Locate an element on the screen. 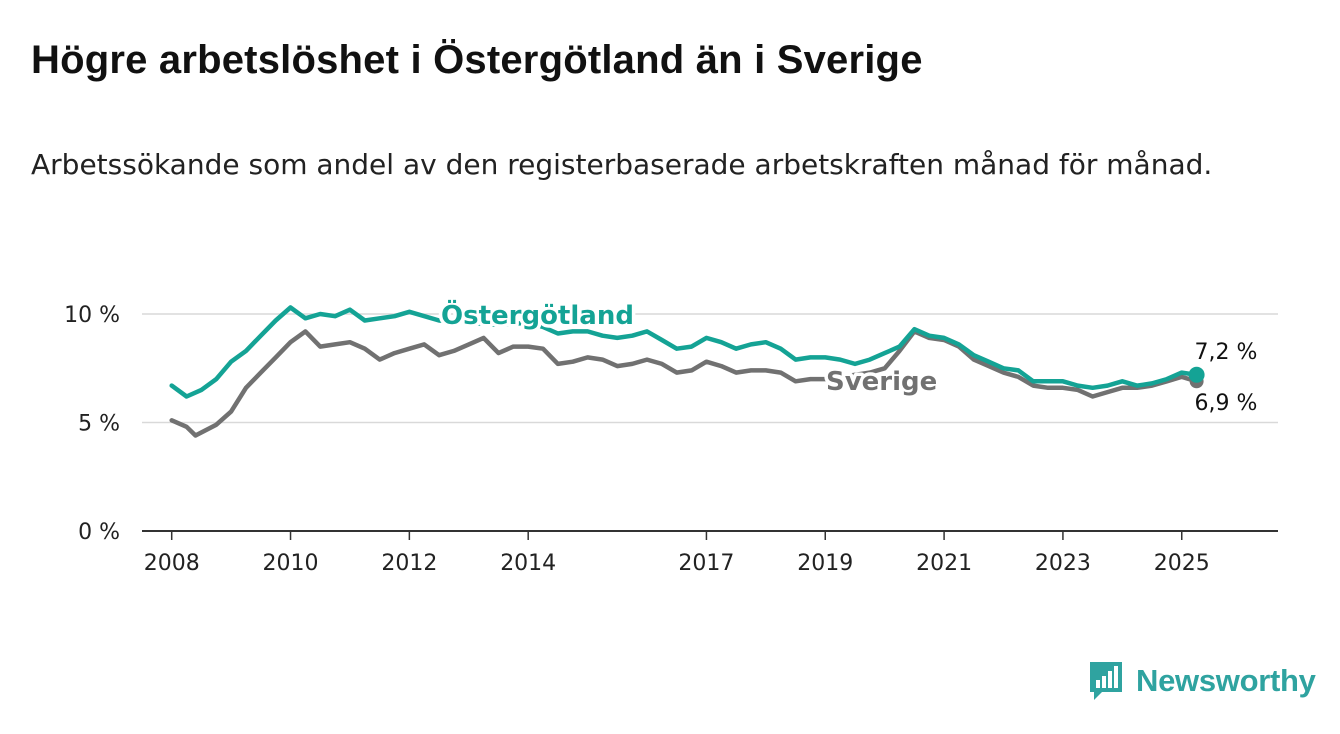 This screenshot has width=1340, height=734. series-line-sverige is located at coordinates (684, 383).